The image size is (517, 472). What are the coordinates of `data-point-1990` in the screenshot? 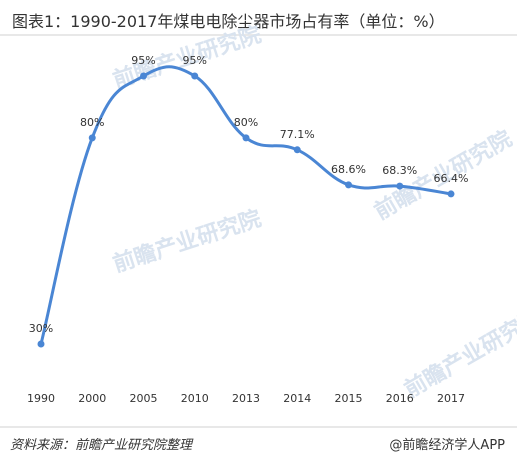 It's located at (41, 344).